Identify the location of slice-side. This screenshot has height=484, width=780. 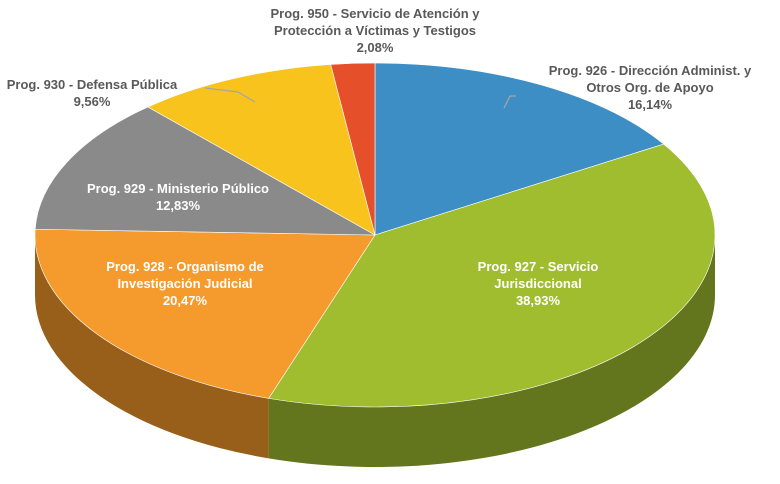
(152, 347).